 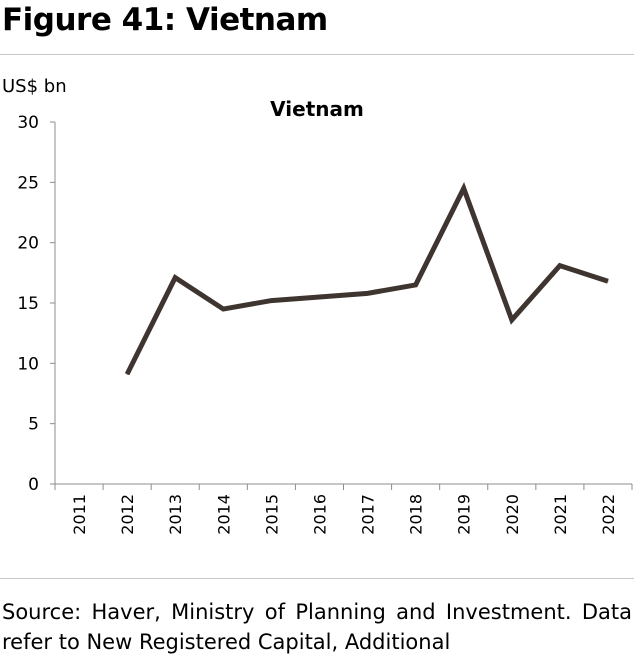 I want to click on x-tick-label: 2011, so click(x=79, y=514).